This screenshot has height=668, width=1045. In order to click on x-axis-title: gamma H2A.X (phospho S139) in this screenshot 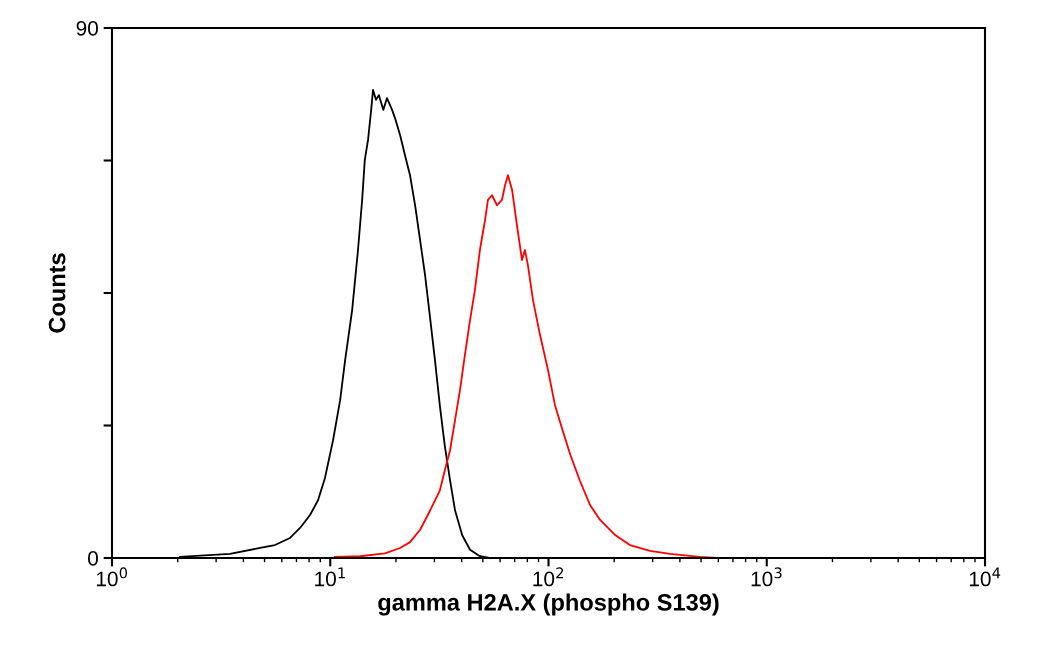, I will do `click(548, 604)`.